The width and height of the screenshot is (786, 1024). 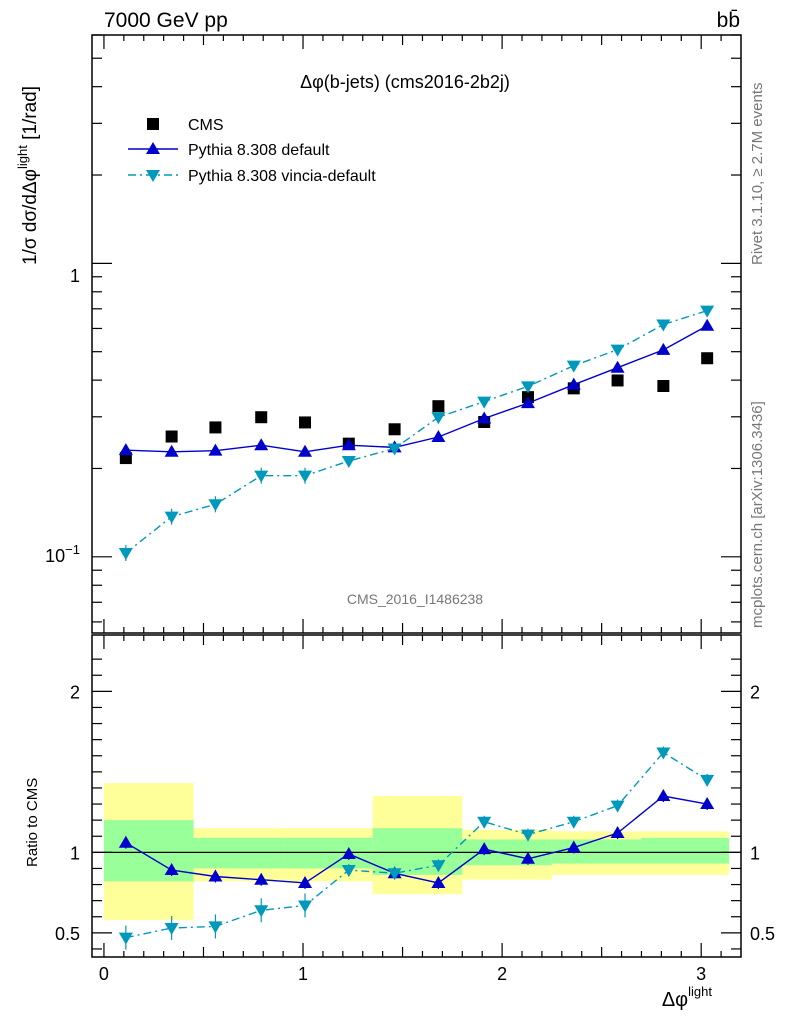 What do you see at coordinates (415, 599) in the screenshot?
I see `watermark: CMS_2016_I1486238` at bounding box center [415, 599].